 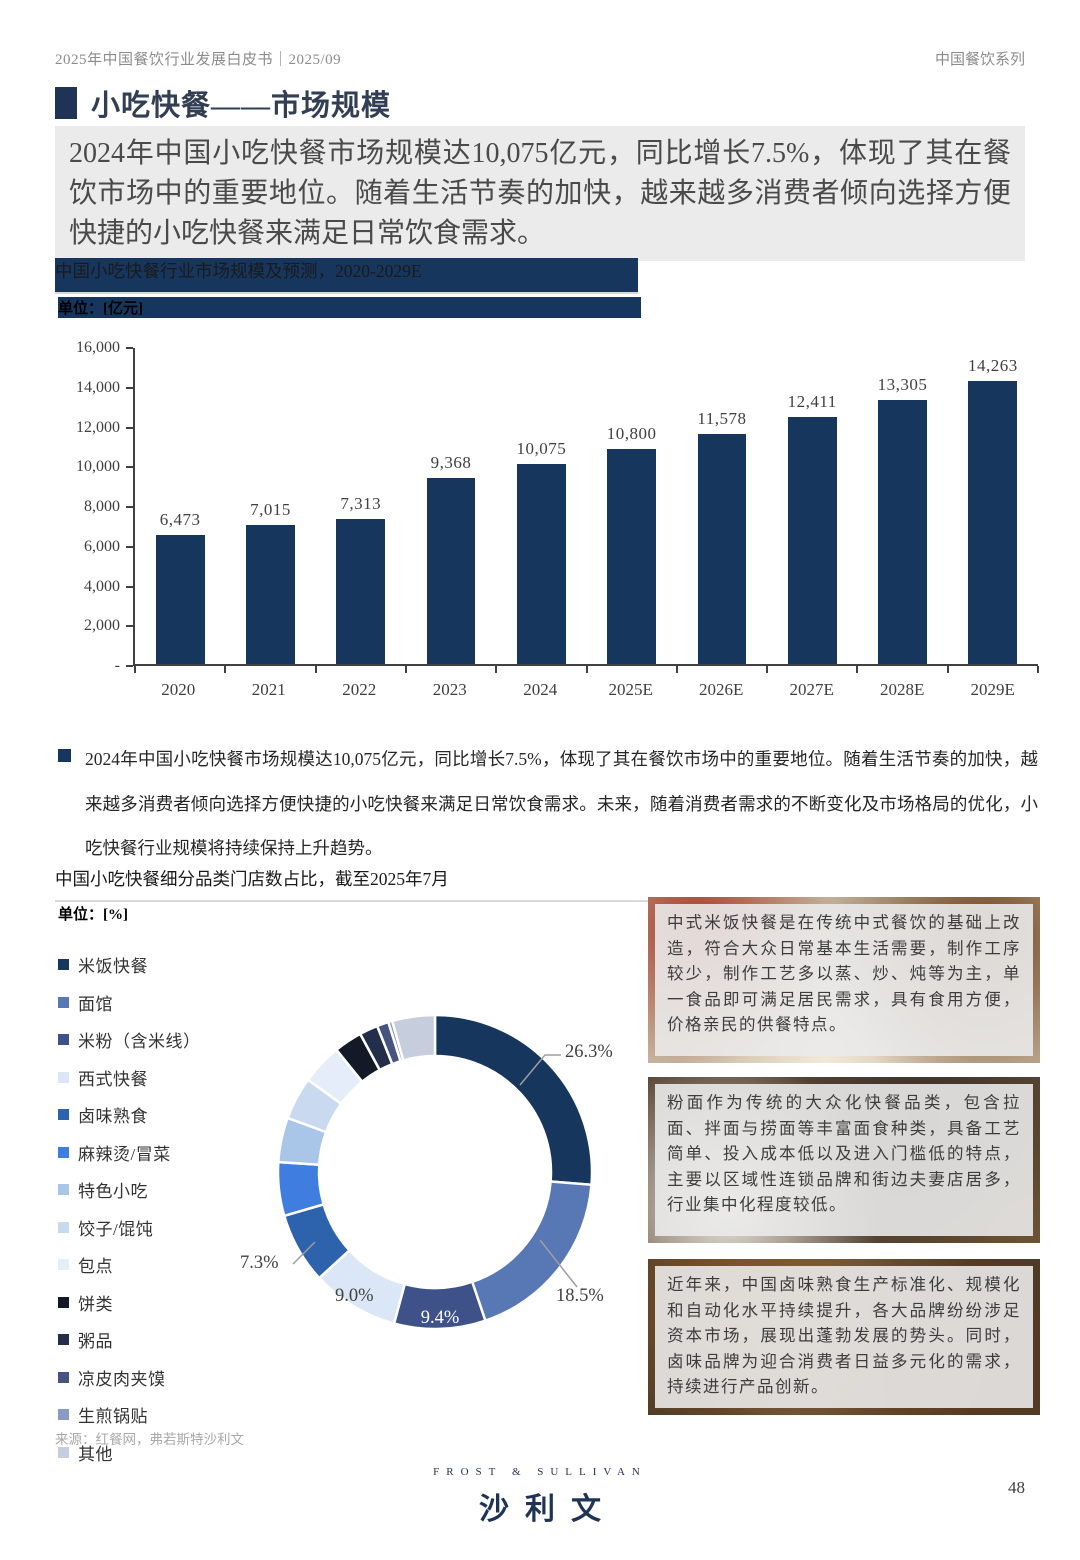 What do you see at coordinates (812, 402) in the screenshot?
I see `bar-value-label: 12,411` at bounding box center [812, 402].